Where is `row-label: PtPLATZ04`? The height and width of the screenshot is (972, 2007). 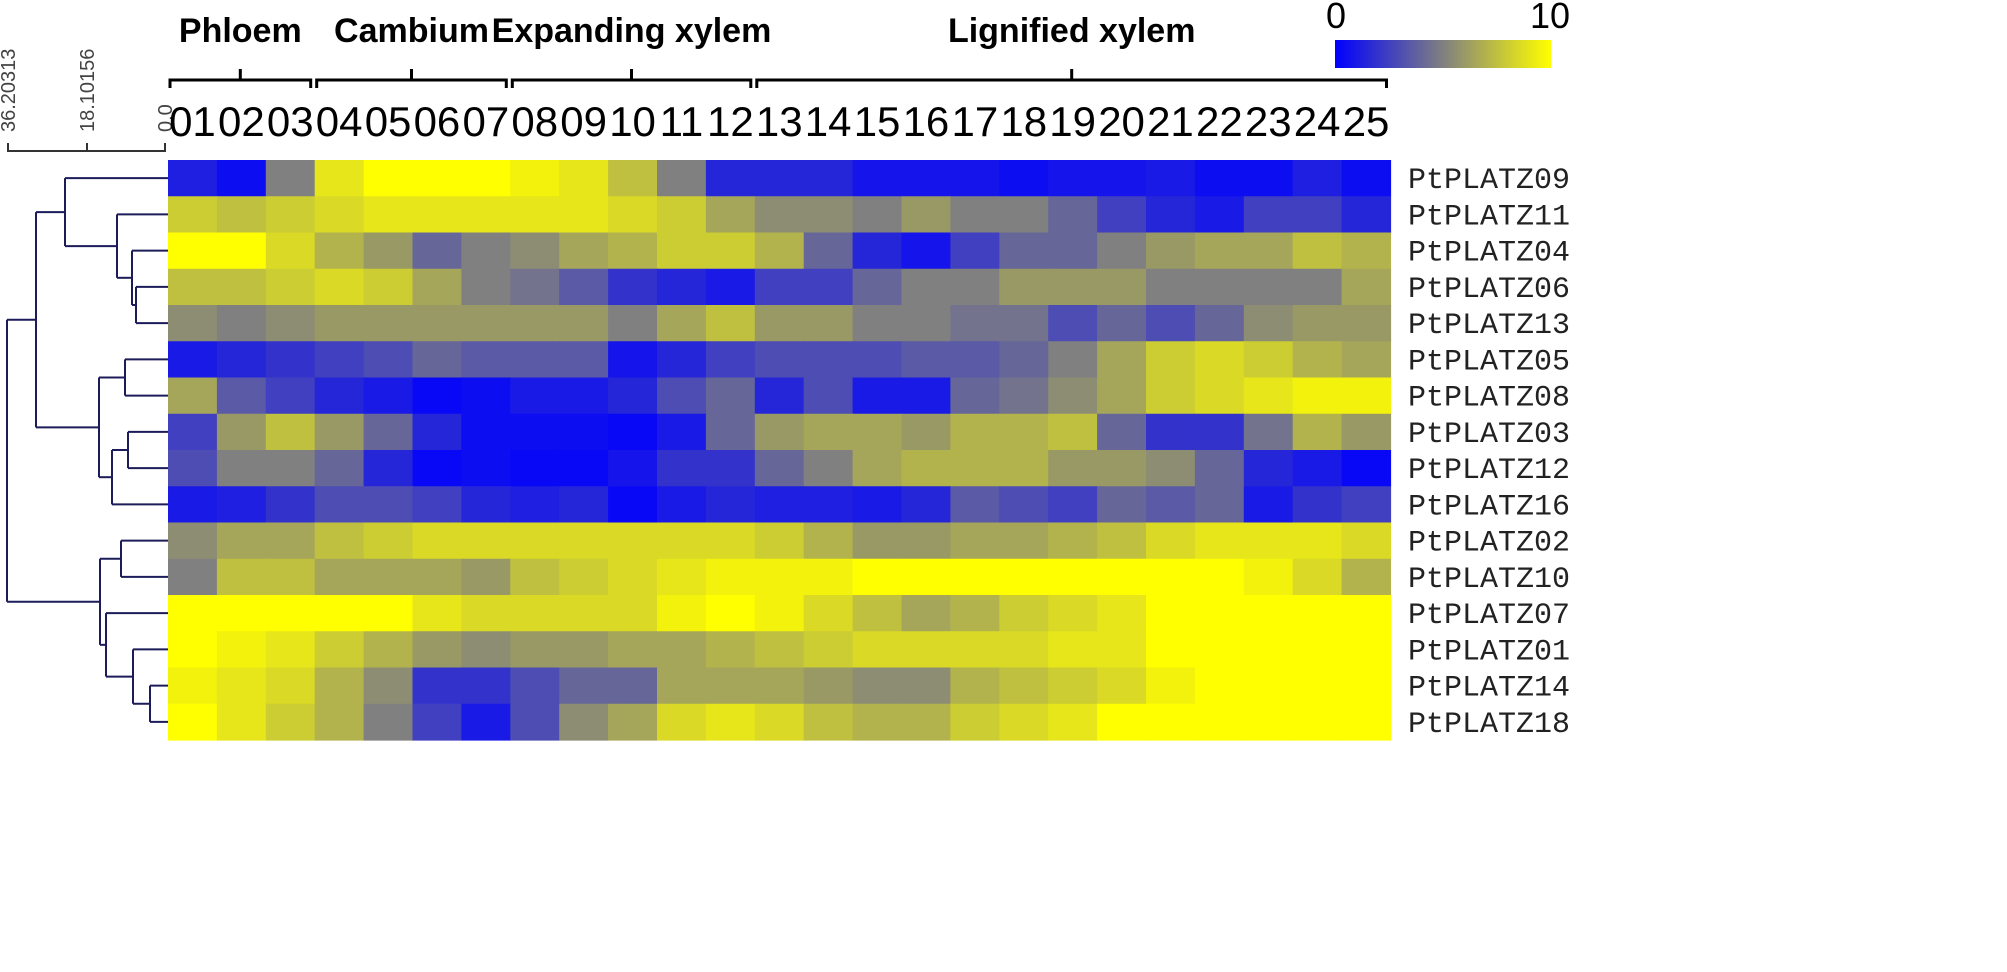 row-label: PtPLATZ04 is located at coordinates (1489, 254).